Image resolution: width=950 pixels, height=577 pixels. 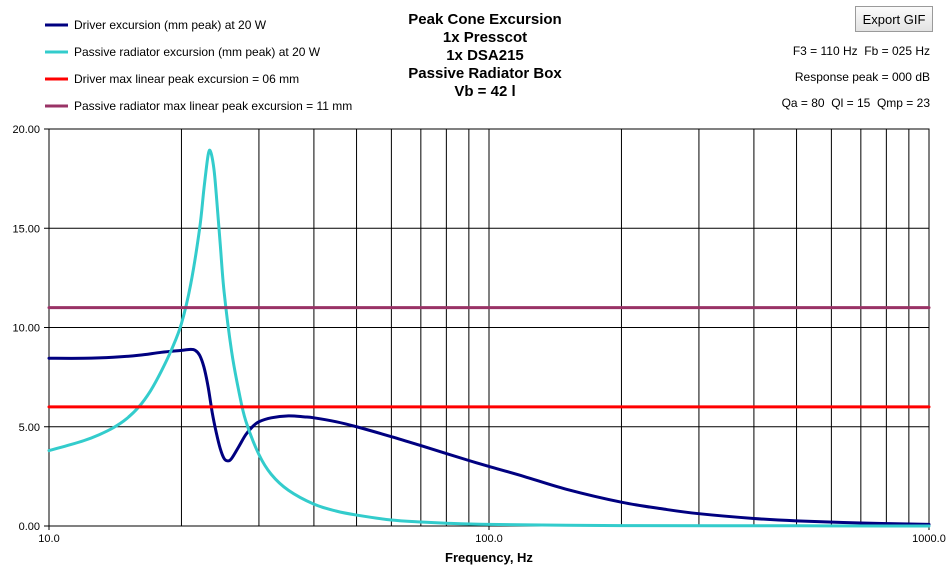 I want to click on f3-fb-text: F3 = 110 Hz Fb = 025 Hz, so click(x=861, y=51).